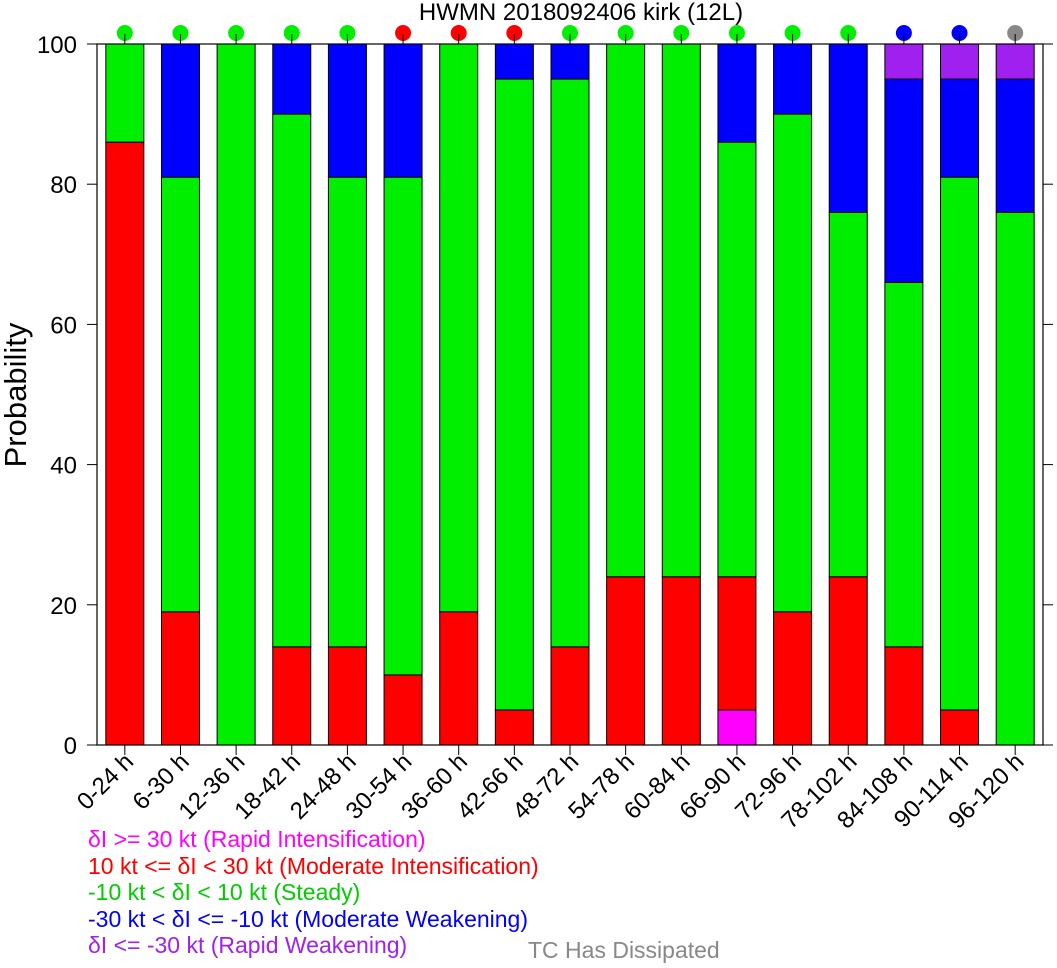 This screenshot has height=968, width=1057. I want to click on y-tick-label: 20, so click(63, 606).